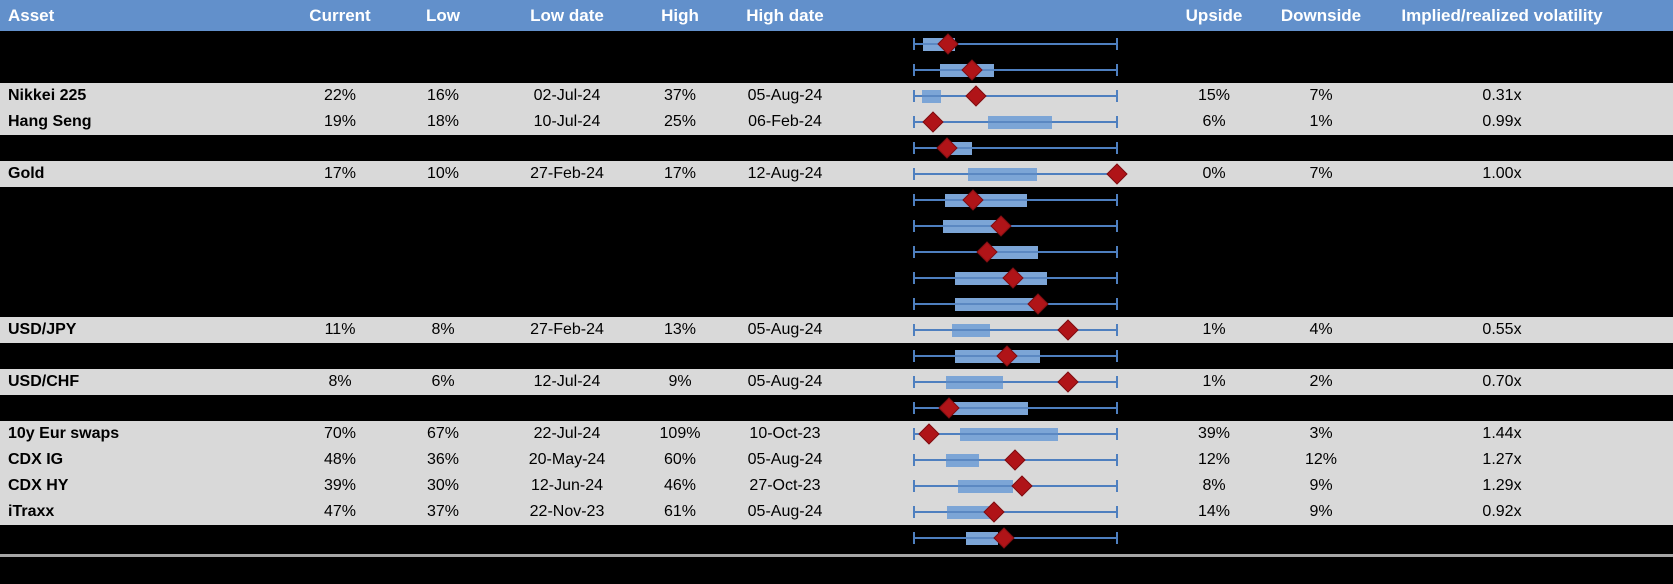 The height and width of the screenshot is (584, 1673). What do you see at coordinates (785, 173) in the screenshot?
I see `high-date-cell: 12-Aug-24` at bounding box center [785, 173].